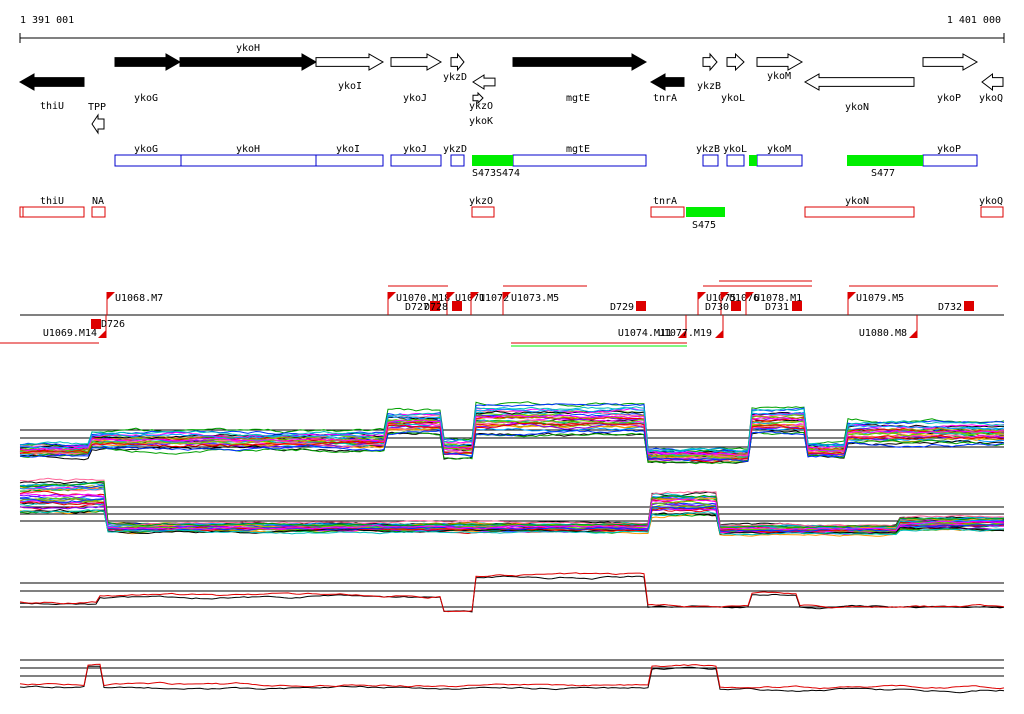  I want to click on transcript-plus-ykop: ykoP, so click(950, 155).